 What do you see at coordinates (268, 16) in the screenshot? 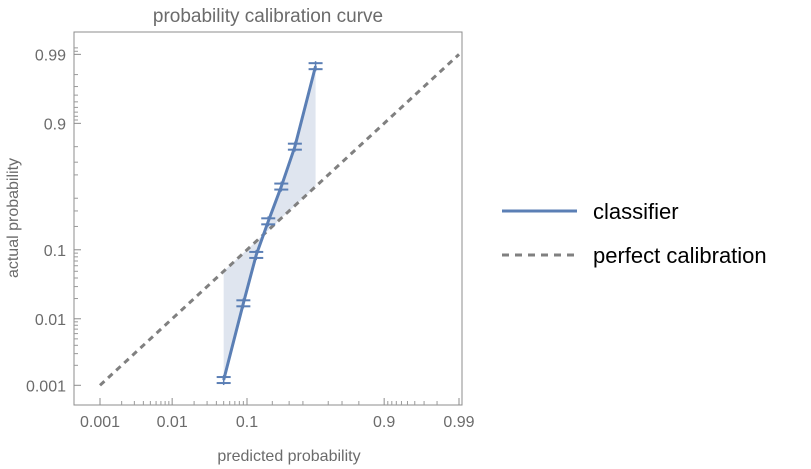
I see `chart-title: probability calibration curve` at bounding box center [268, 16].